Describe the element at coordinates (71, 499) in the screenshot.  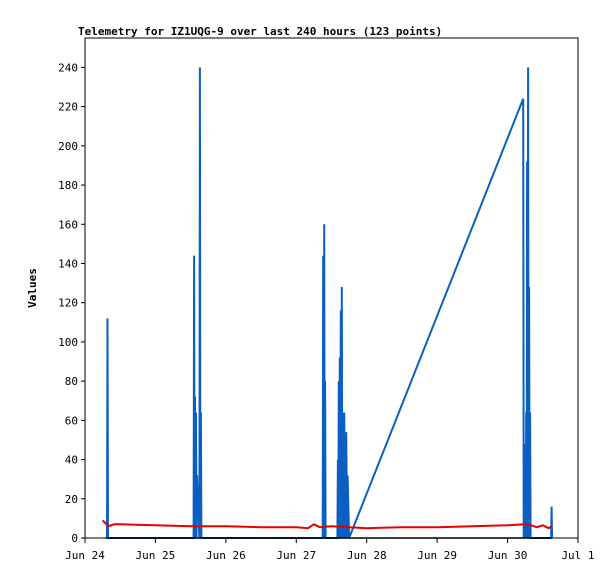
I see `y-tick-label: 20` at that location.